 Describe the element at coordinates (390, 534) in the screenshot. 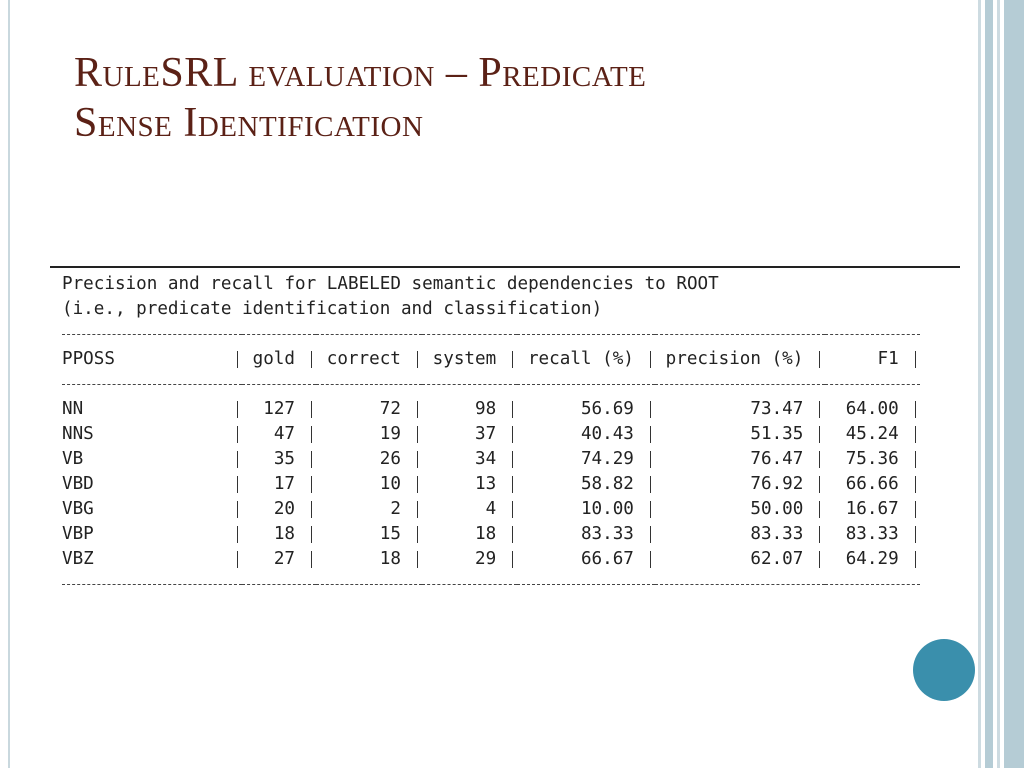

I see `cell: 15` at that location.